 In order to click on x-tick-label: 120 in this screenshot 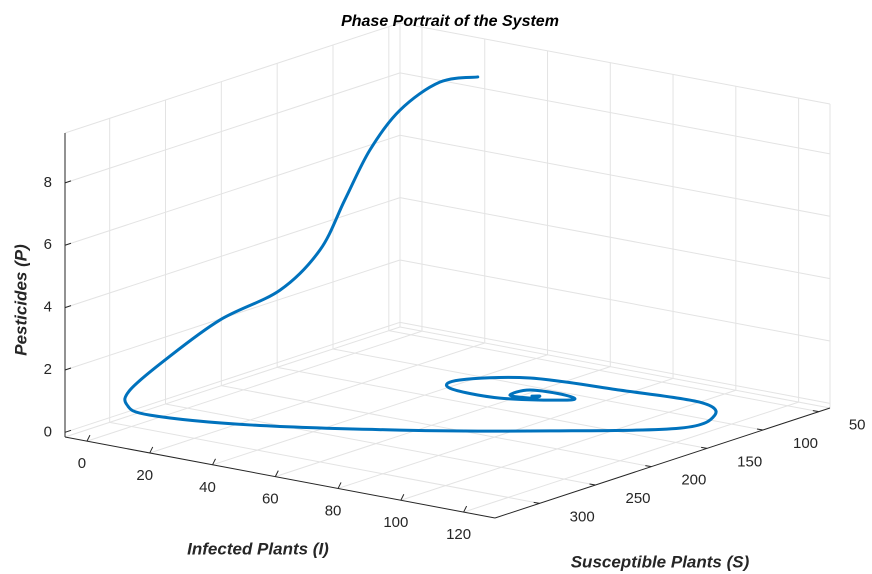, I will do `click(458, 534)`.